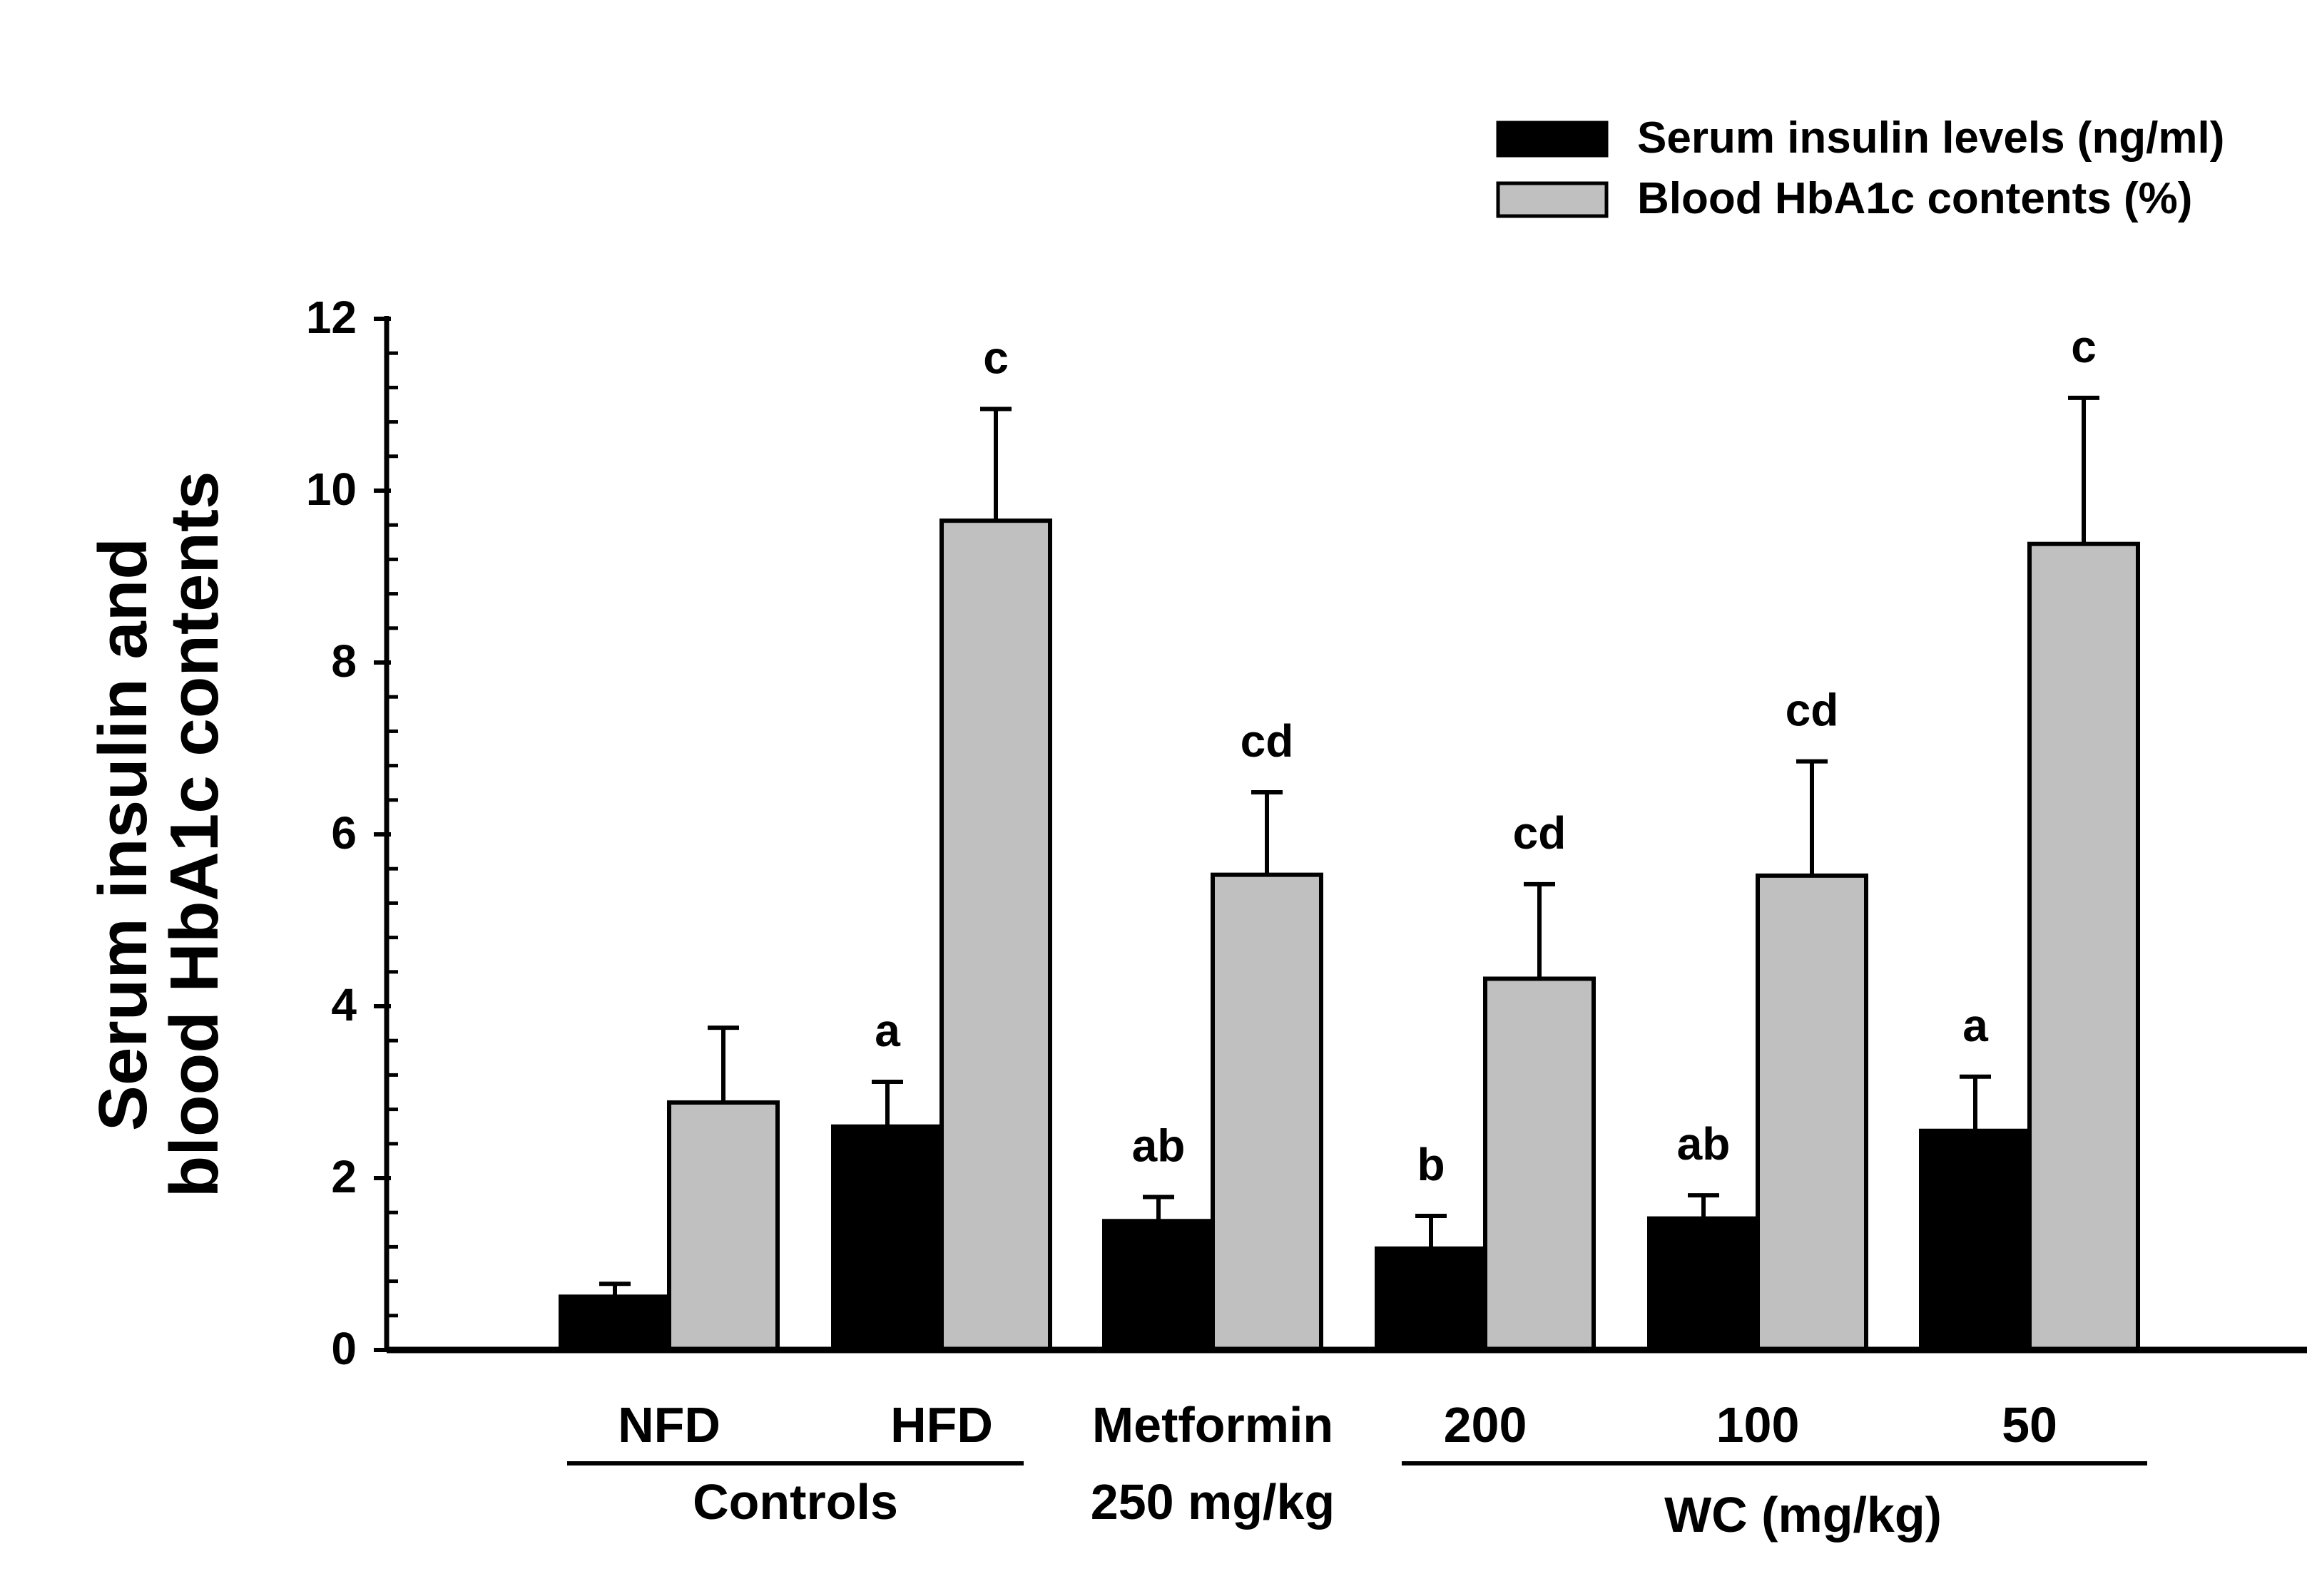 This screenshot has height=1596, width=2307. I want to click on x-tick-label: 200, so click(1485, 1425).